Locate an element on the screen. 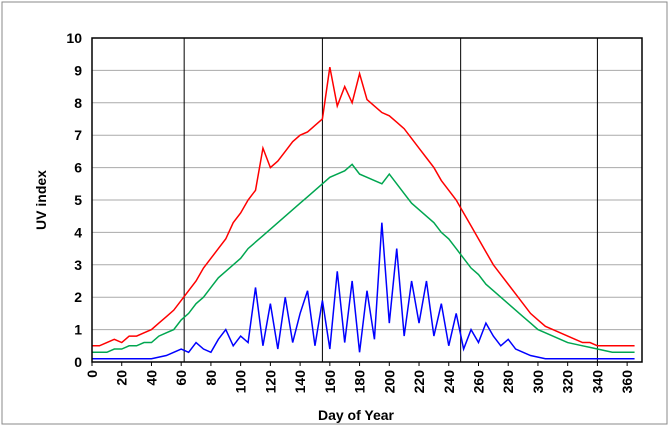 Image resolution: width=670 pixels, height=432 pixels. y-tick-label: 7 is located at coordinates (78, 135).